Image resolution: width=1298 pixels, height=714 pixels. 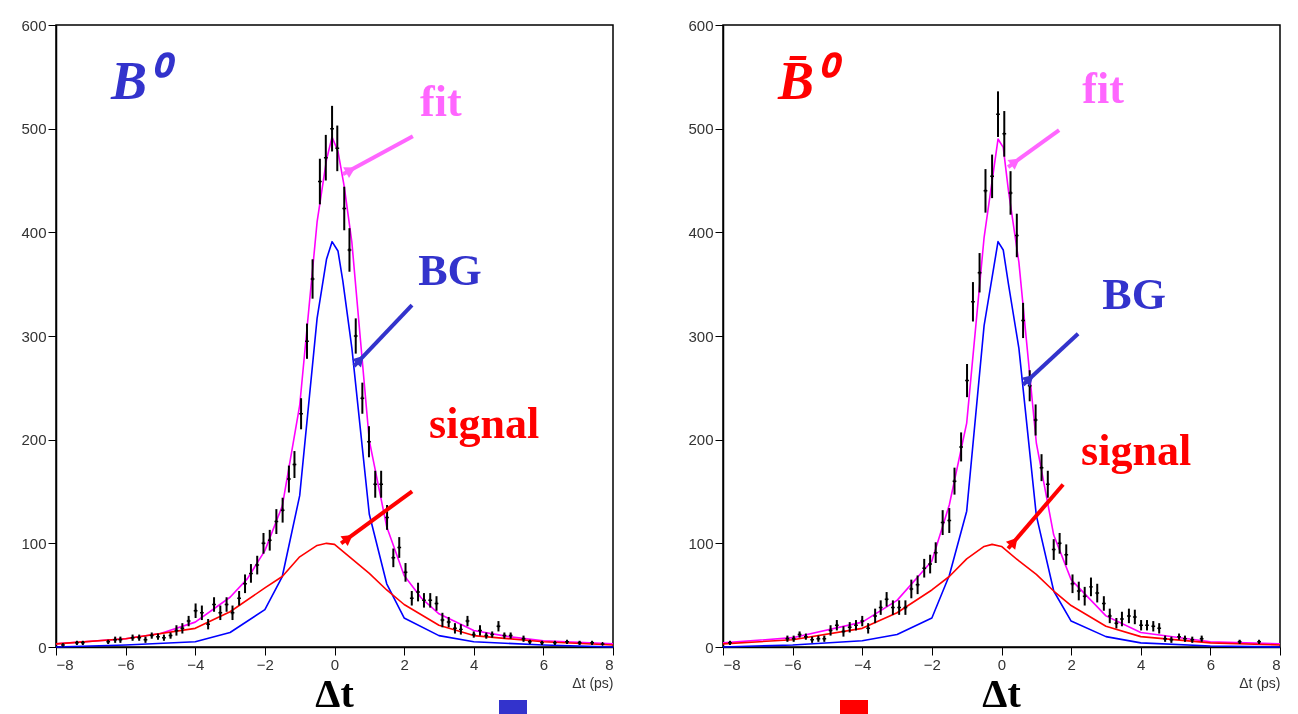 I want to click on text: B̄⁰, so click(x=810, y=81).